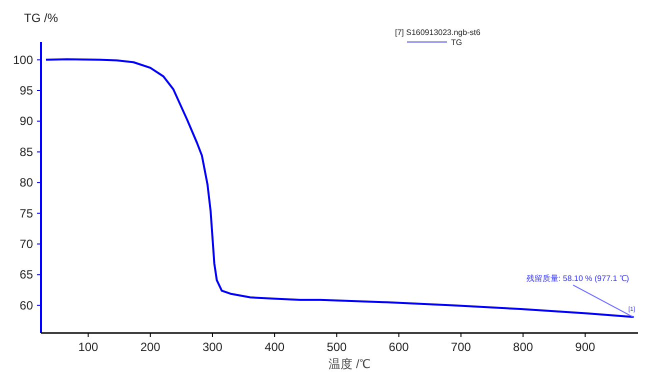 The image size is (650, 373). Describe the element at coordinates (150, 347) in the screenshot. I see `x-tick-label: 200` at that location.